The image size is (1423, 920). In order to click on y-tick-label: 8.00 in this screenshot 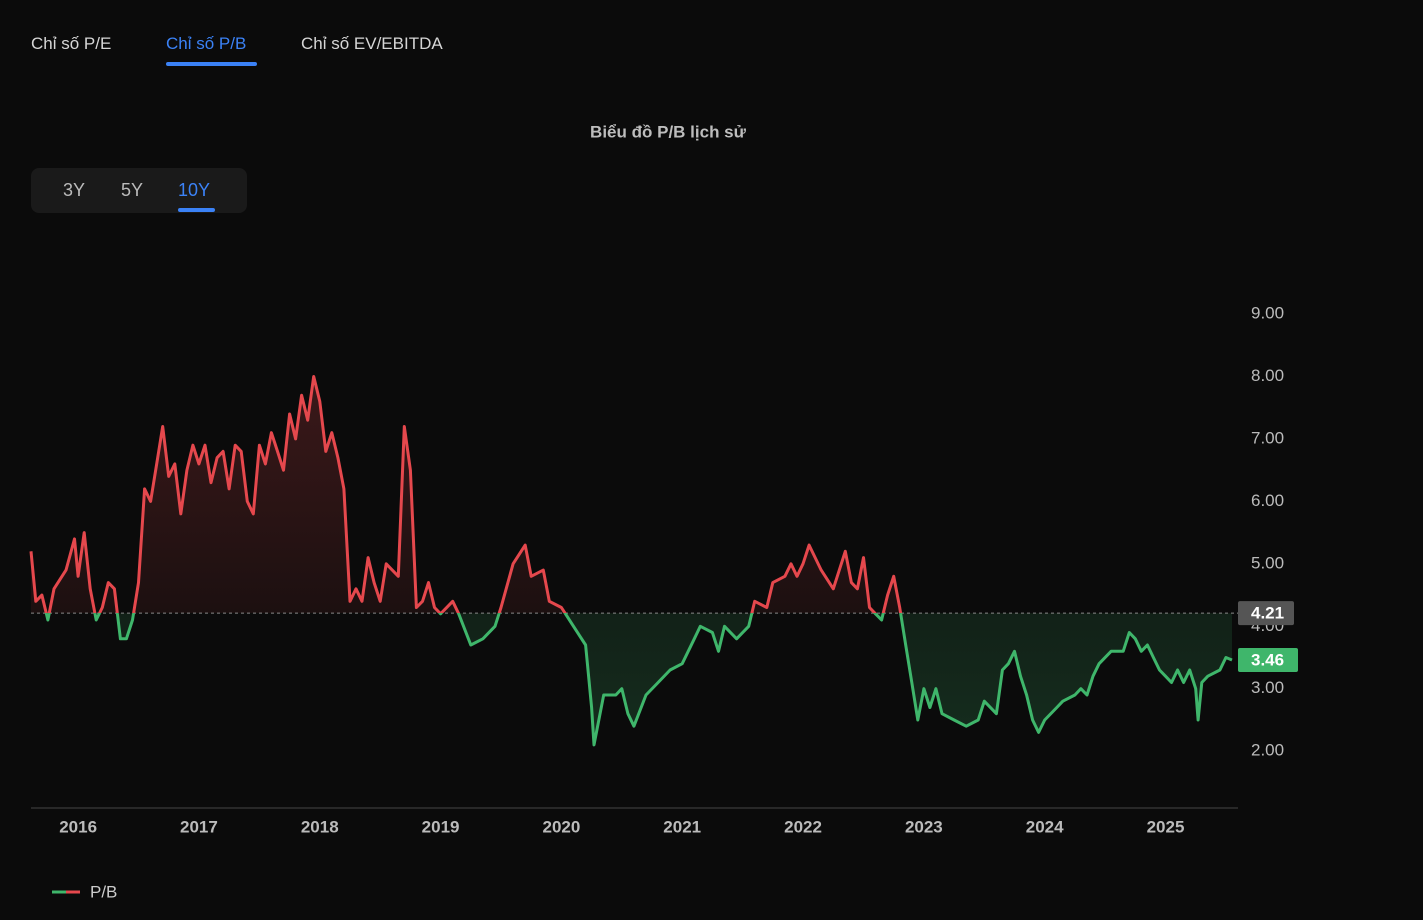, I will do `click(1267, 375)`.